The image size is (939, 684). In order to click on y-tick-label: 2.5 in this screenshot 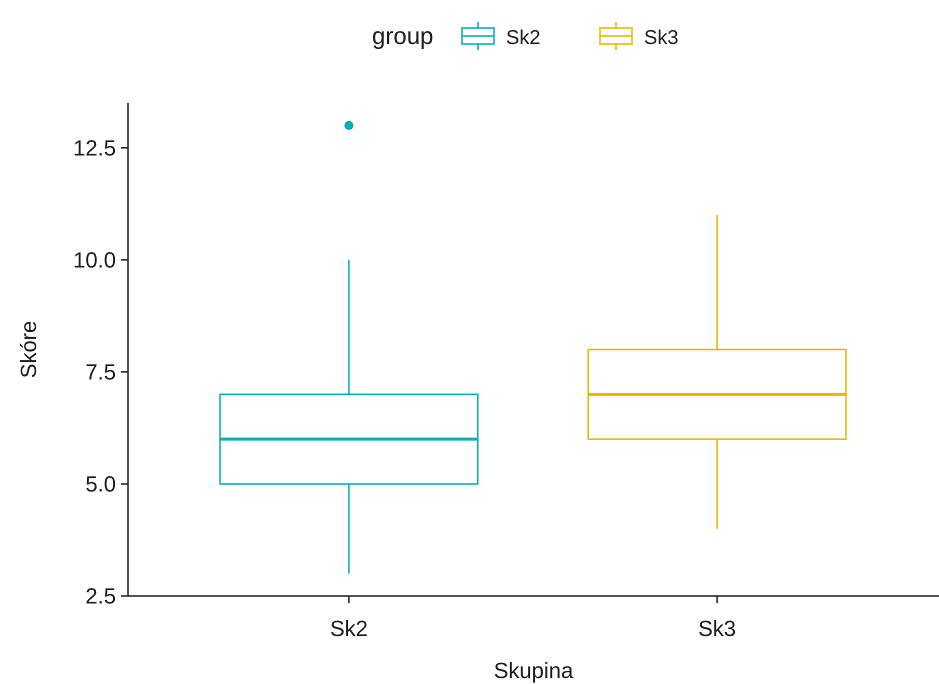, I will do `click(100, 596)`.